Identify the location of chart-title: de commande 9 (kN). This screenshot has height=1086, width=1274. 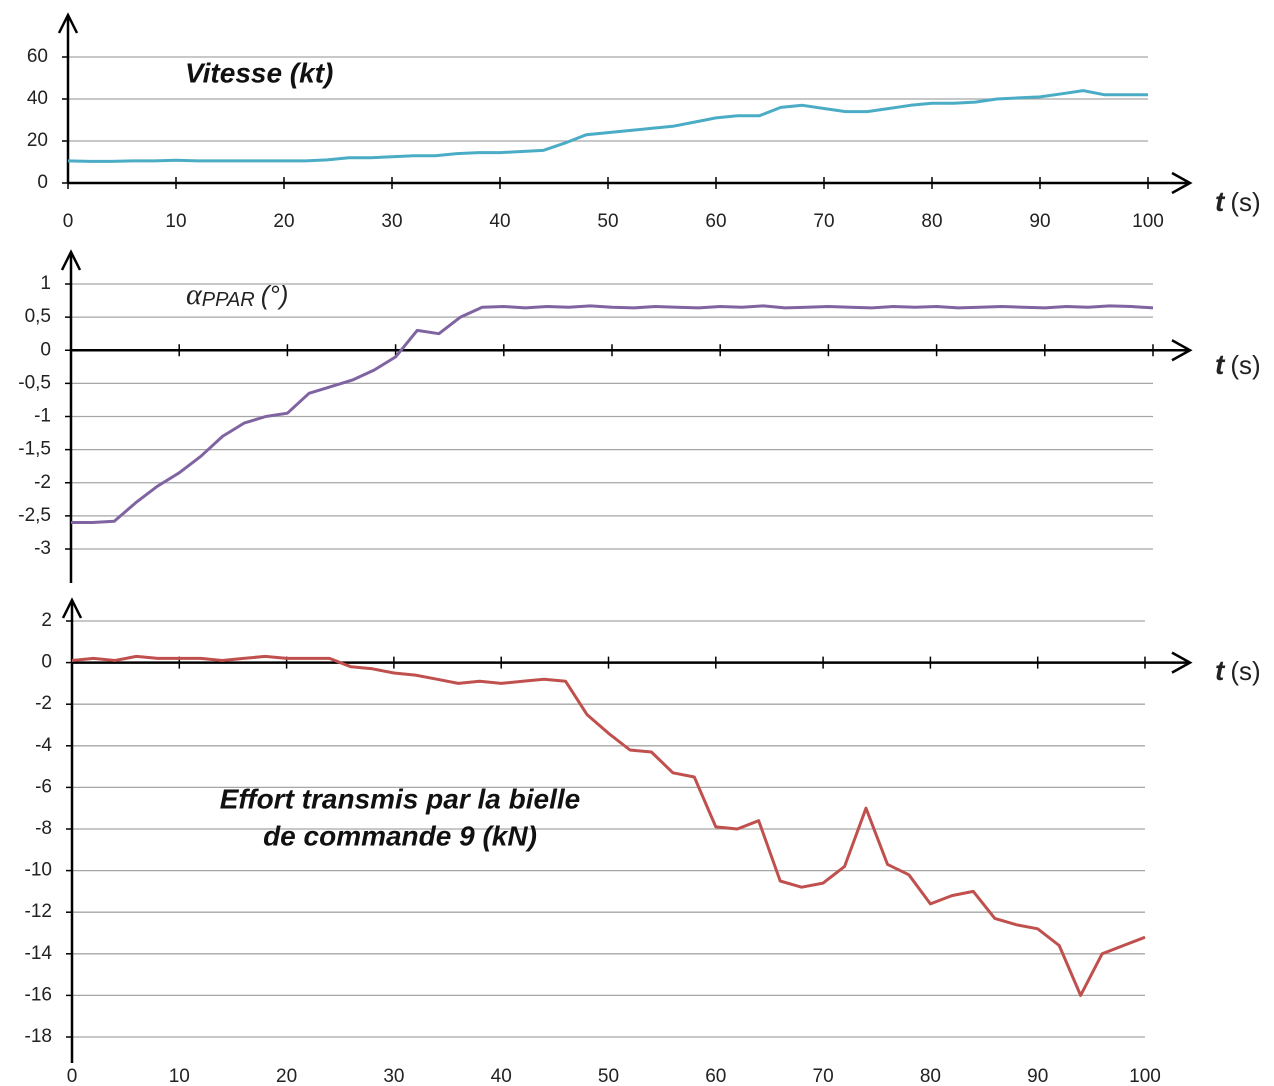
(400, 835).